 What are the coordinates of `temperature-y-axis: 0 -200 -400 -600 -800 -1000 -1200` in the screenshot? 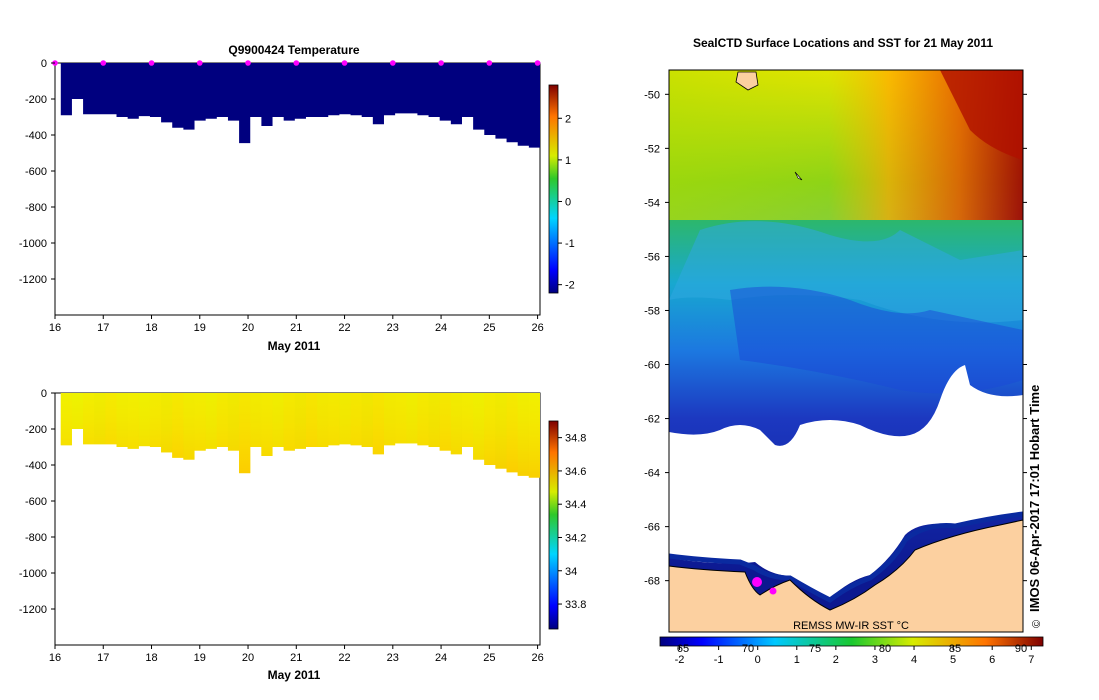 It's located at (37, 172).